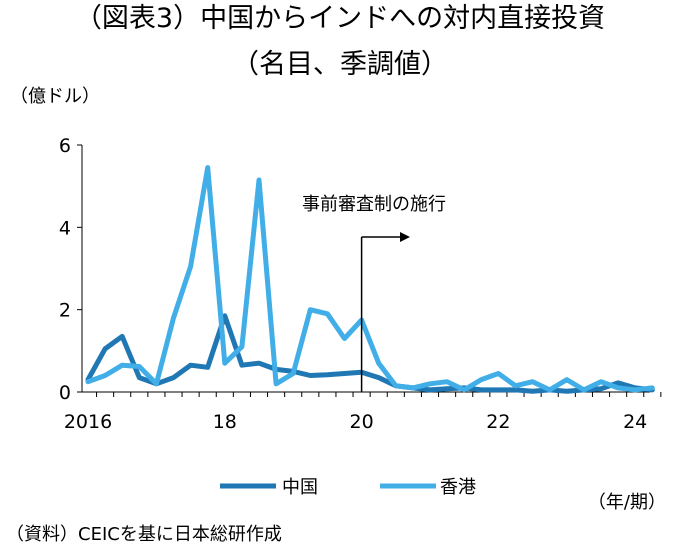  Describe the element at coordinates (458, 487) in the screenshot. I see `legend-label-香港: 香港` at that location.